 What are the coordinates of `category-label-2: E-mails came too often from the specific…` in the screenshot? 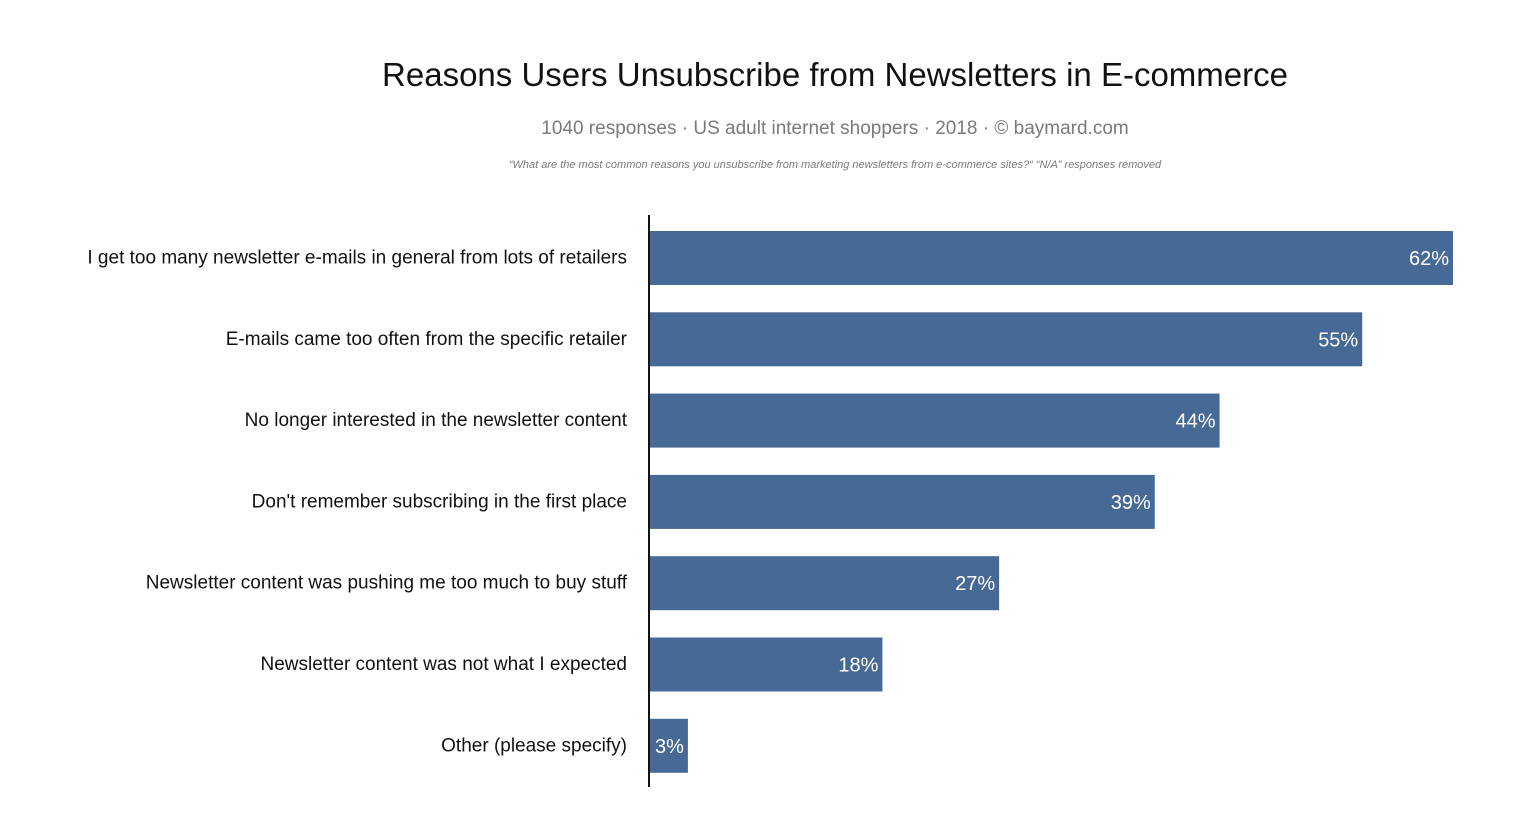 It's located at (427, 339).